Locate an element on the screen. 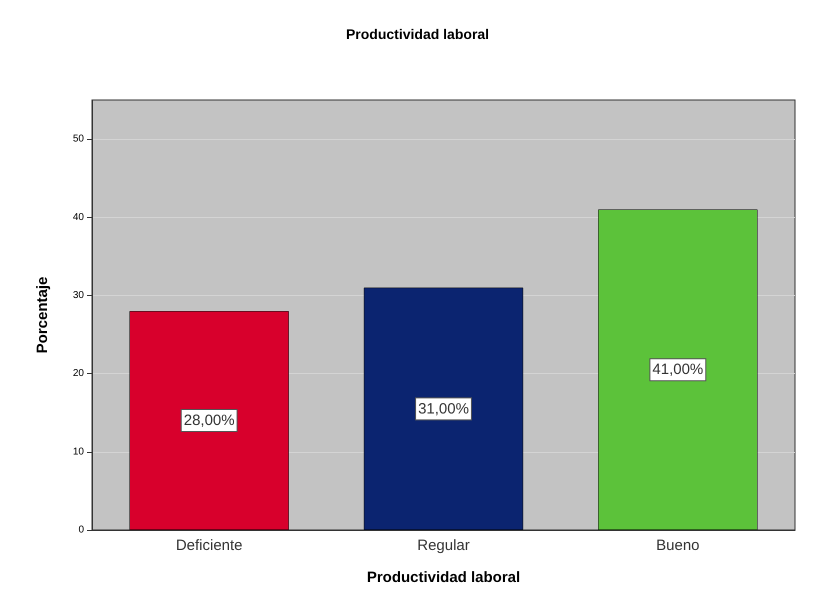  x-tick-label: Regular is located at coordinates (443, 545).